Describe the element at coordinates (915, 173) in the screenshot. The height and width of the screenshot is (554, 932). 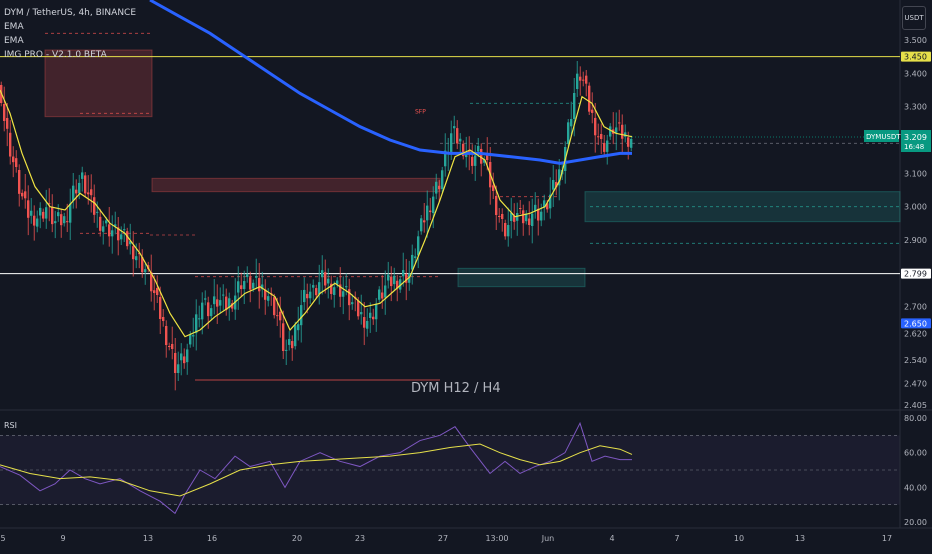
I see `price-tick: 3.100` at that location.